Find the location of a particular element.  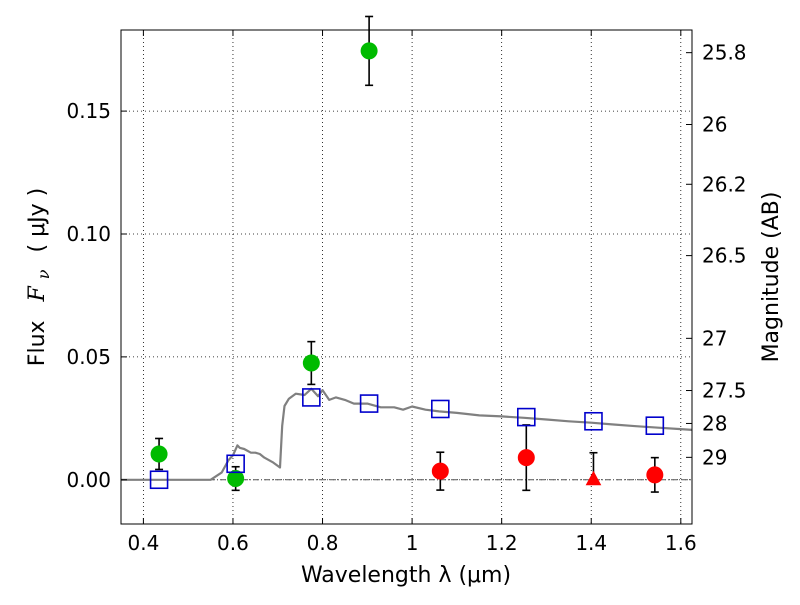

x-tick-label: 1.4 is located at coordinates (591, 543).